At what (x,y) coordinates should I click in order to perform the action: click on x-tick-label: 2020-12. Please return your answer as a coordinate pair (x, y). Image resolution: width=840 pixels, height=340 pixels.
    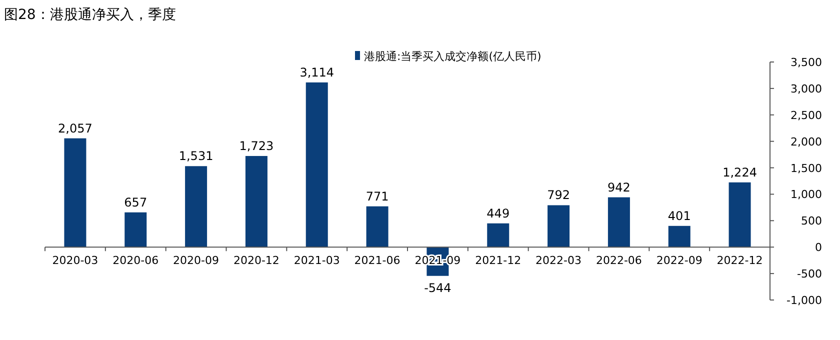
    Looking at the image, I should click on (256, 261).